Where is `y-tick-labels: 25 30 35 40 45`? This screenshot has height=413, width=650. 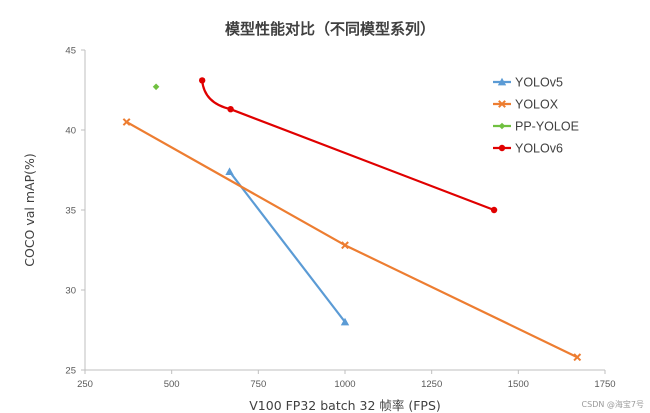
y-tick-labels: 25 30 35 40 45 is located at coordinates (75, 211).